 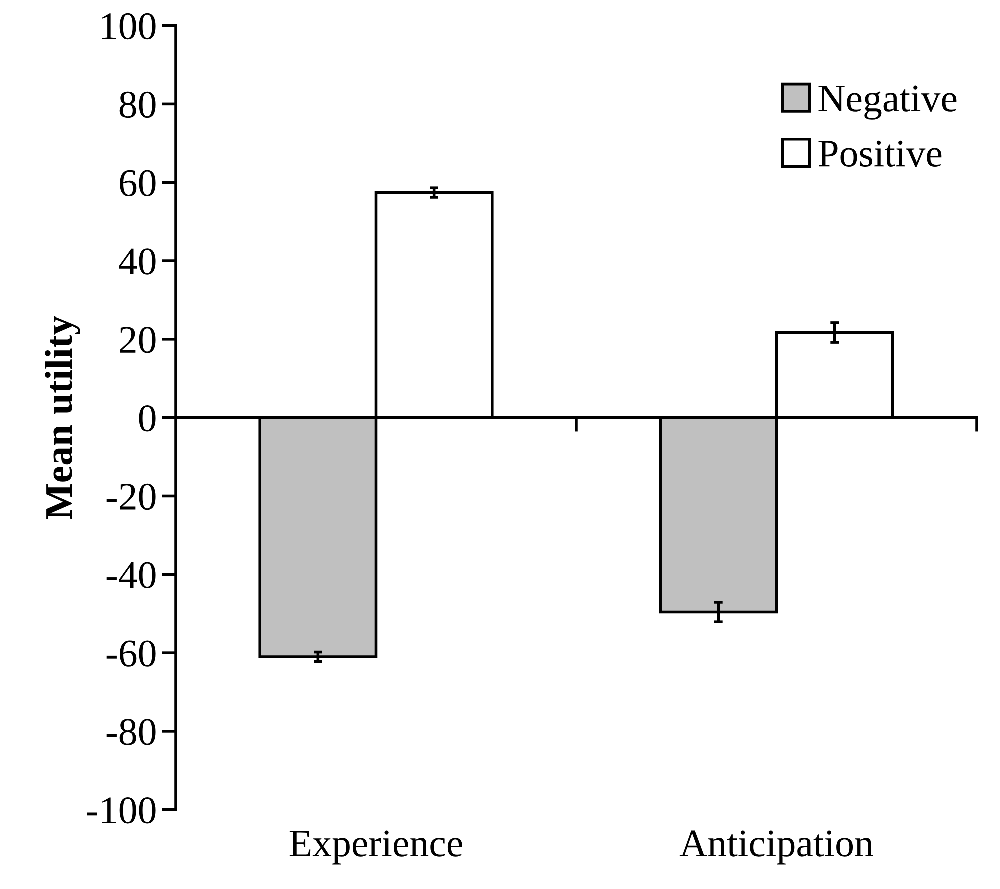 What do you see at coordinates (138, 105) in the screenshot?
I see `y-tick-label: 80` at bounding box center [138, 105].